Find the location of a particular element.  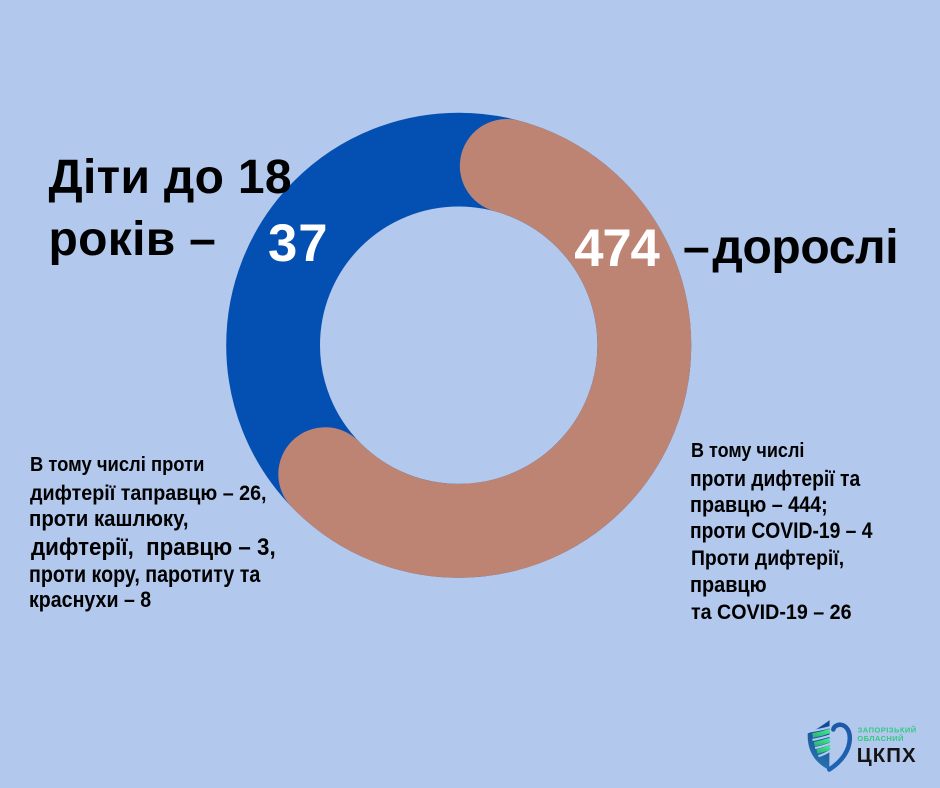

svg-text: ЦКПХ is located at coordinates (887, 756).